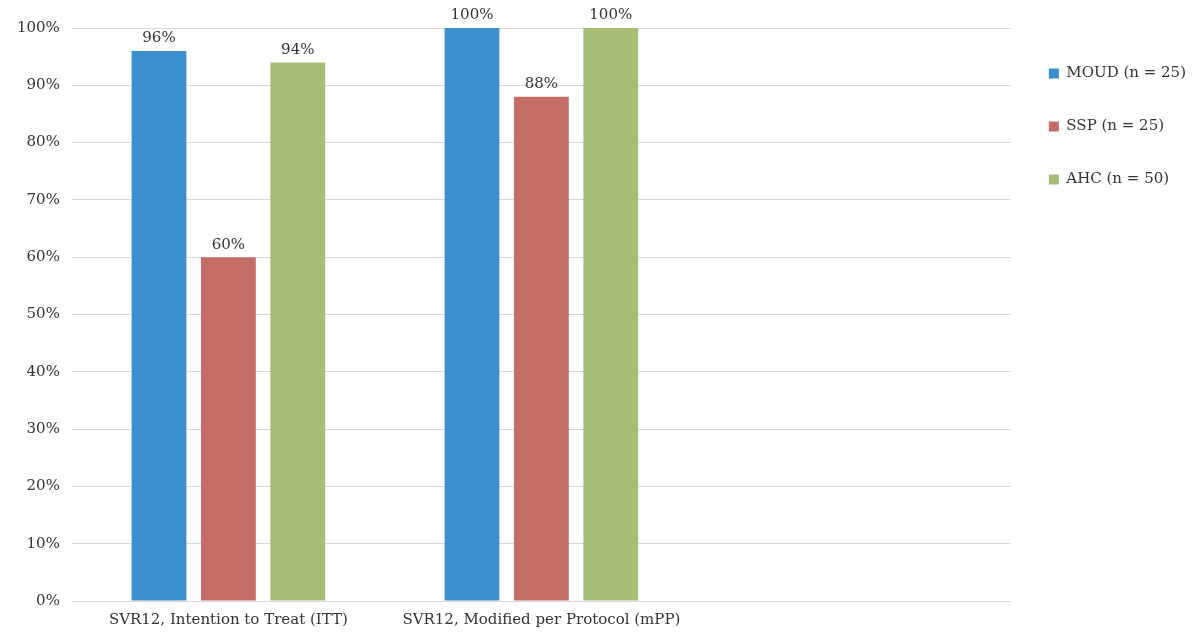 Image resolution: width=1201 pixels, height=639 pixels. Describe the element at coordinates (228, 618) in the screenshot. I see `x-tick-label: SVR12, Intention to Treat (ITT)` at that location.